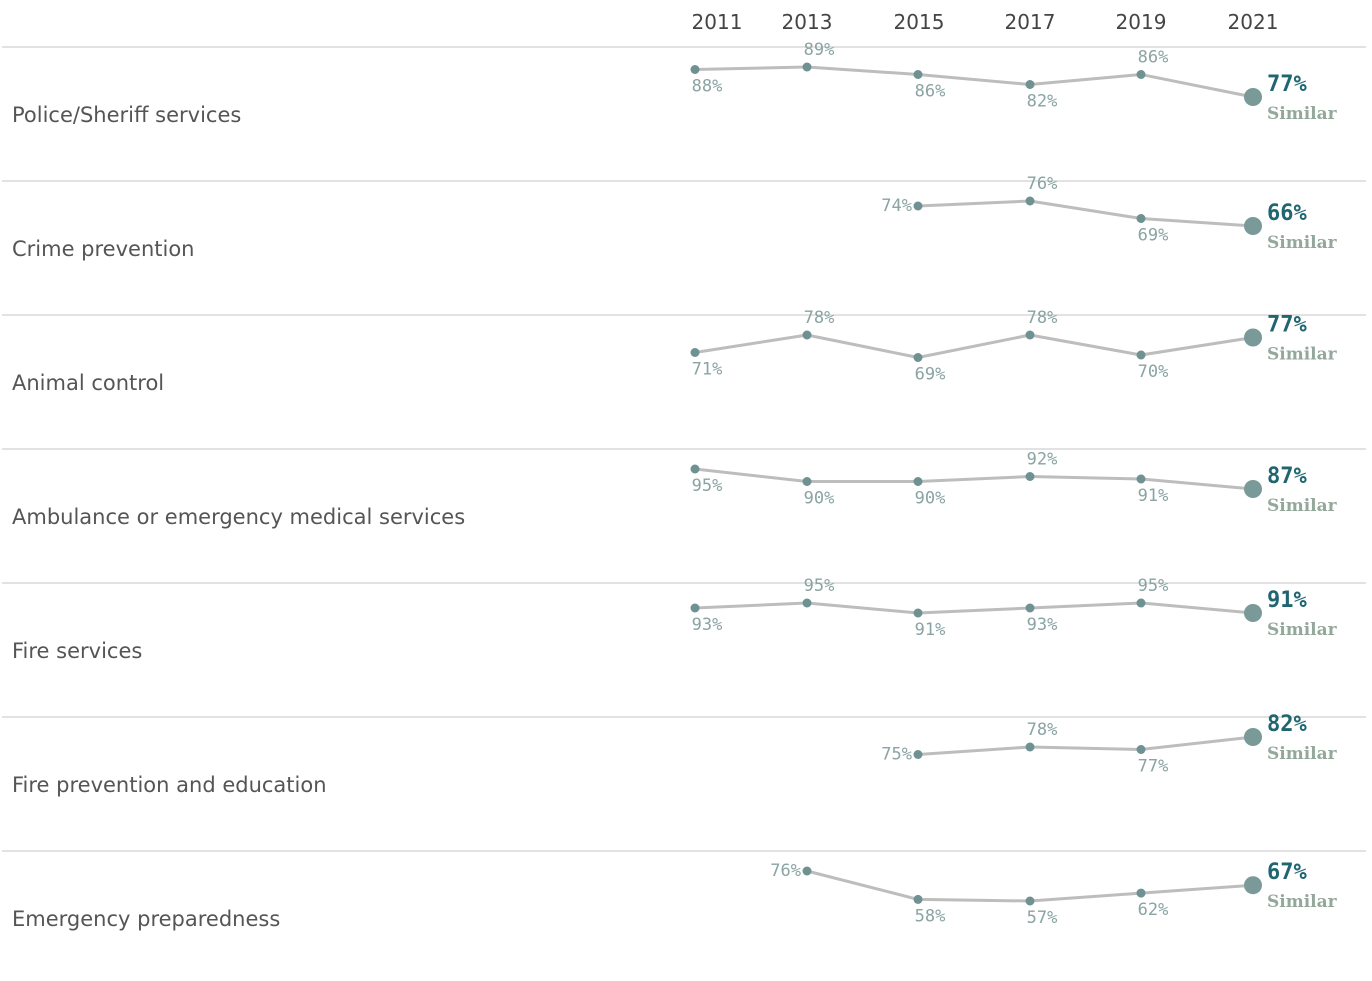 The height and width of the screenshot is (981, 1372). I want to click on row-label: Animal control, so click(88, 383).